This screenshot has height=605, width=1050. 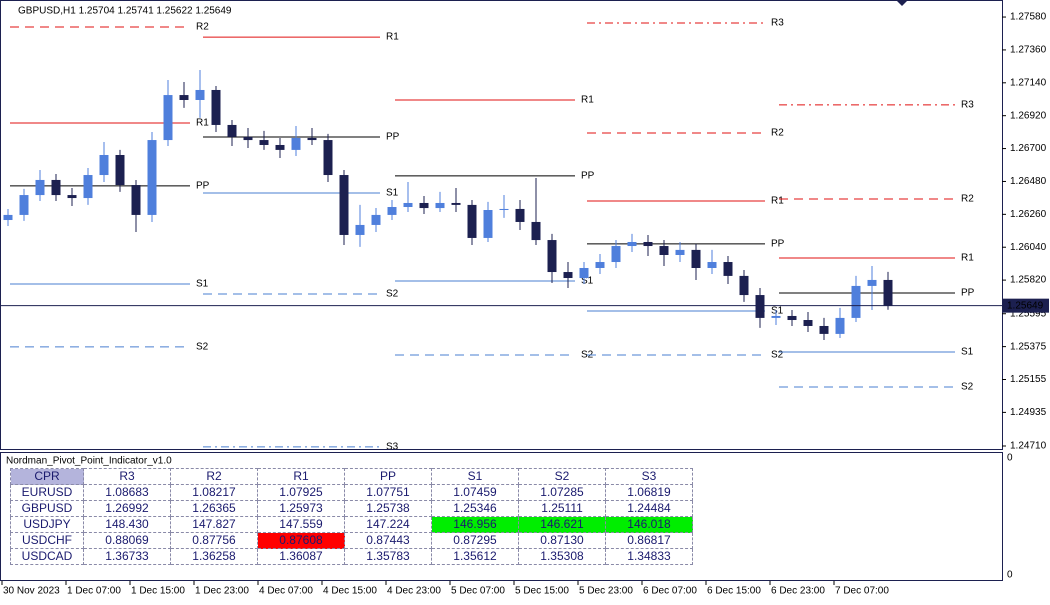 What do you see at coordinates (1028, 181) in the screenshot?
I see `y-tick-label: 1.26480` at bounding box center [1028, 181].